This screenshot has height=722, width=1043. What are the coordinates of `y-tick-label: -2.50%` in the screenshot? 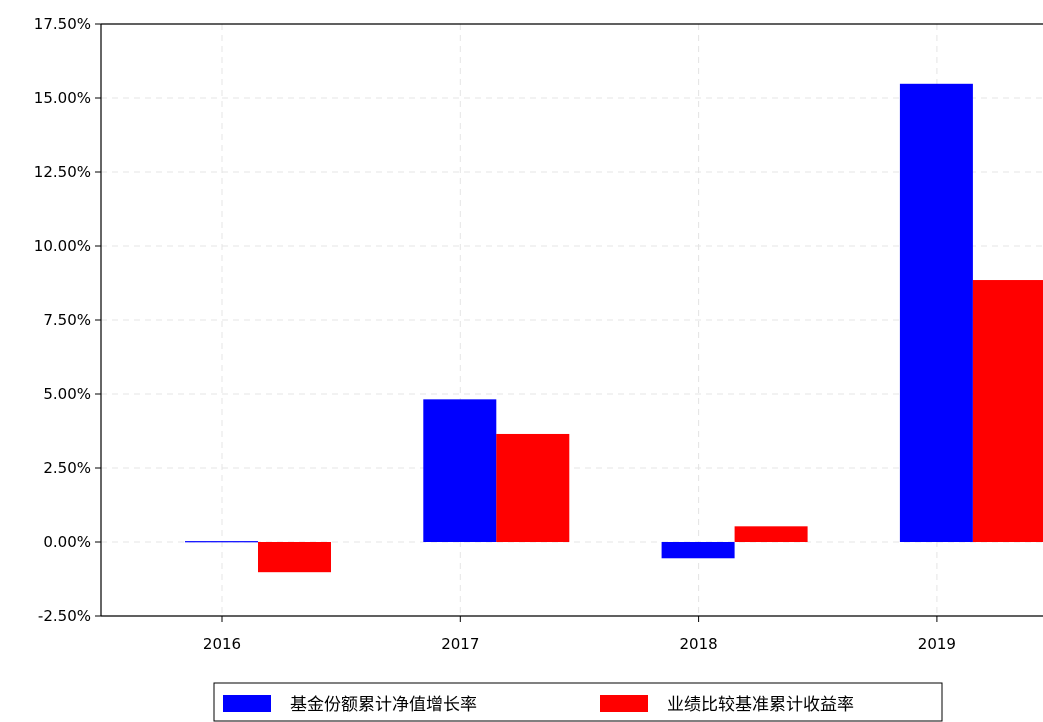 It's located at (64, 616).